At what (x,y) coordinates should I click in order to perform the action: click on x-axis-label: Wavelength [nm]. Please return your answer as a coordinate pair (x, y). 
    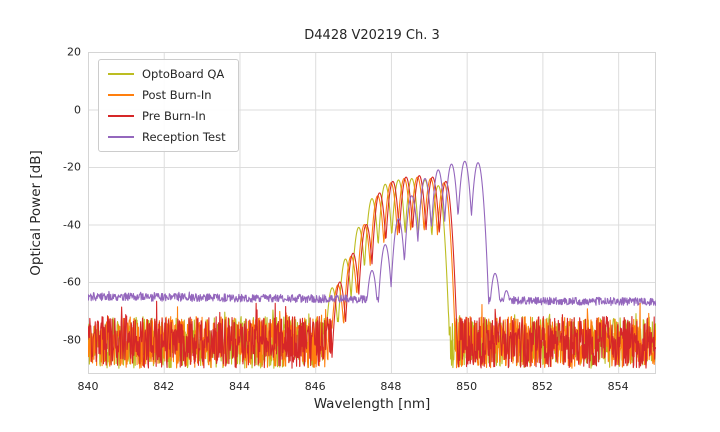
    Looking at the image, I should click on (372, 404).